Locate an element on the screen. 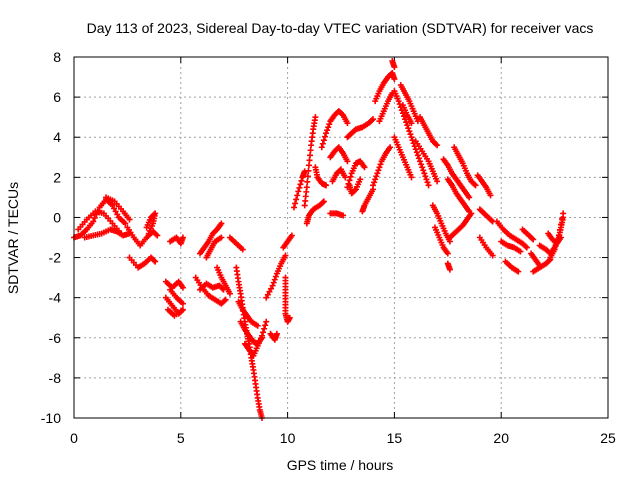 The image size is (640, 480). y-tick-label: -10 is located at coordinates (51, 418).